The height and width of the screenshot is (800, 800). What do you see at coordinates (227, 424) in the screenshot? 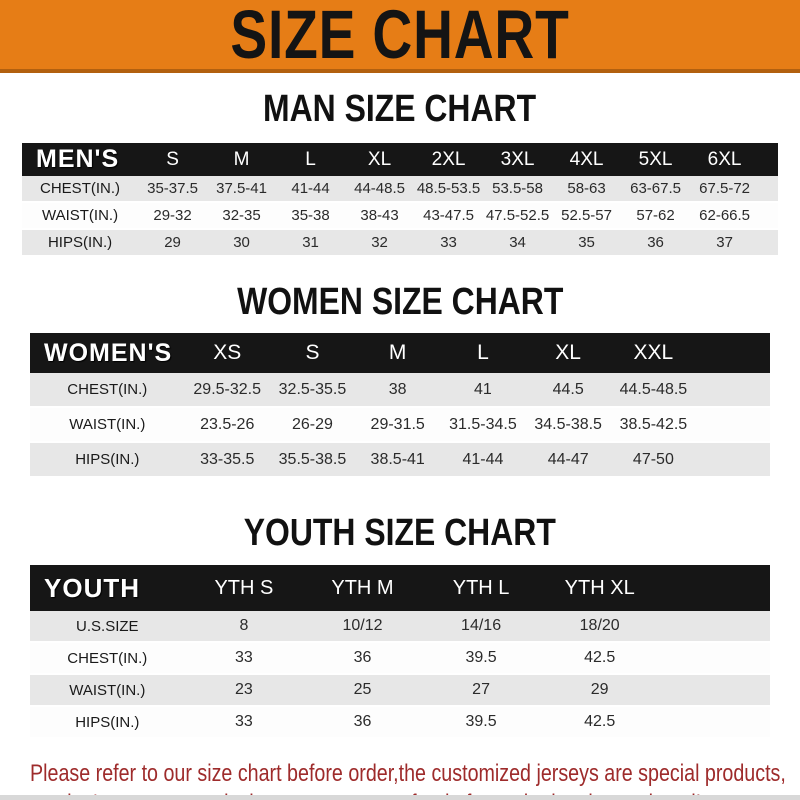
I see `size-value: 23.5-26` at bounding box center [227, 424].